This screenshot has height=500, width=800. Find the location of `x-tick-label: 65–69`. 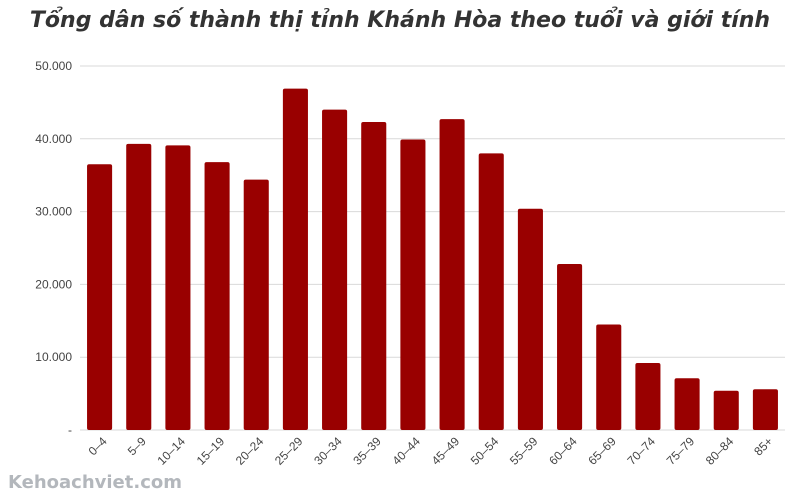

x-tick-label: 65–69 is located at coordinates (602, 451).